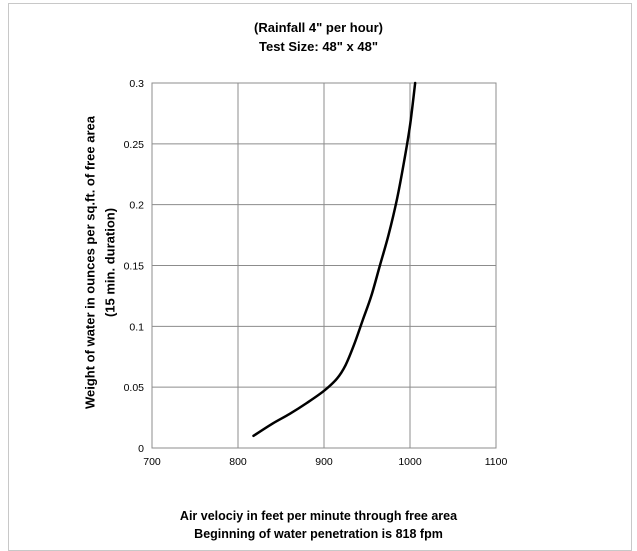  What do you see at coordinates (238, 462) in the screenshot?
I see `x-tick-label: 800` at bounding box center [238, 462].